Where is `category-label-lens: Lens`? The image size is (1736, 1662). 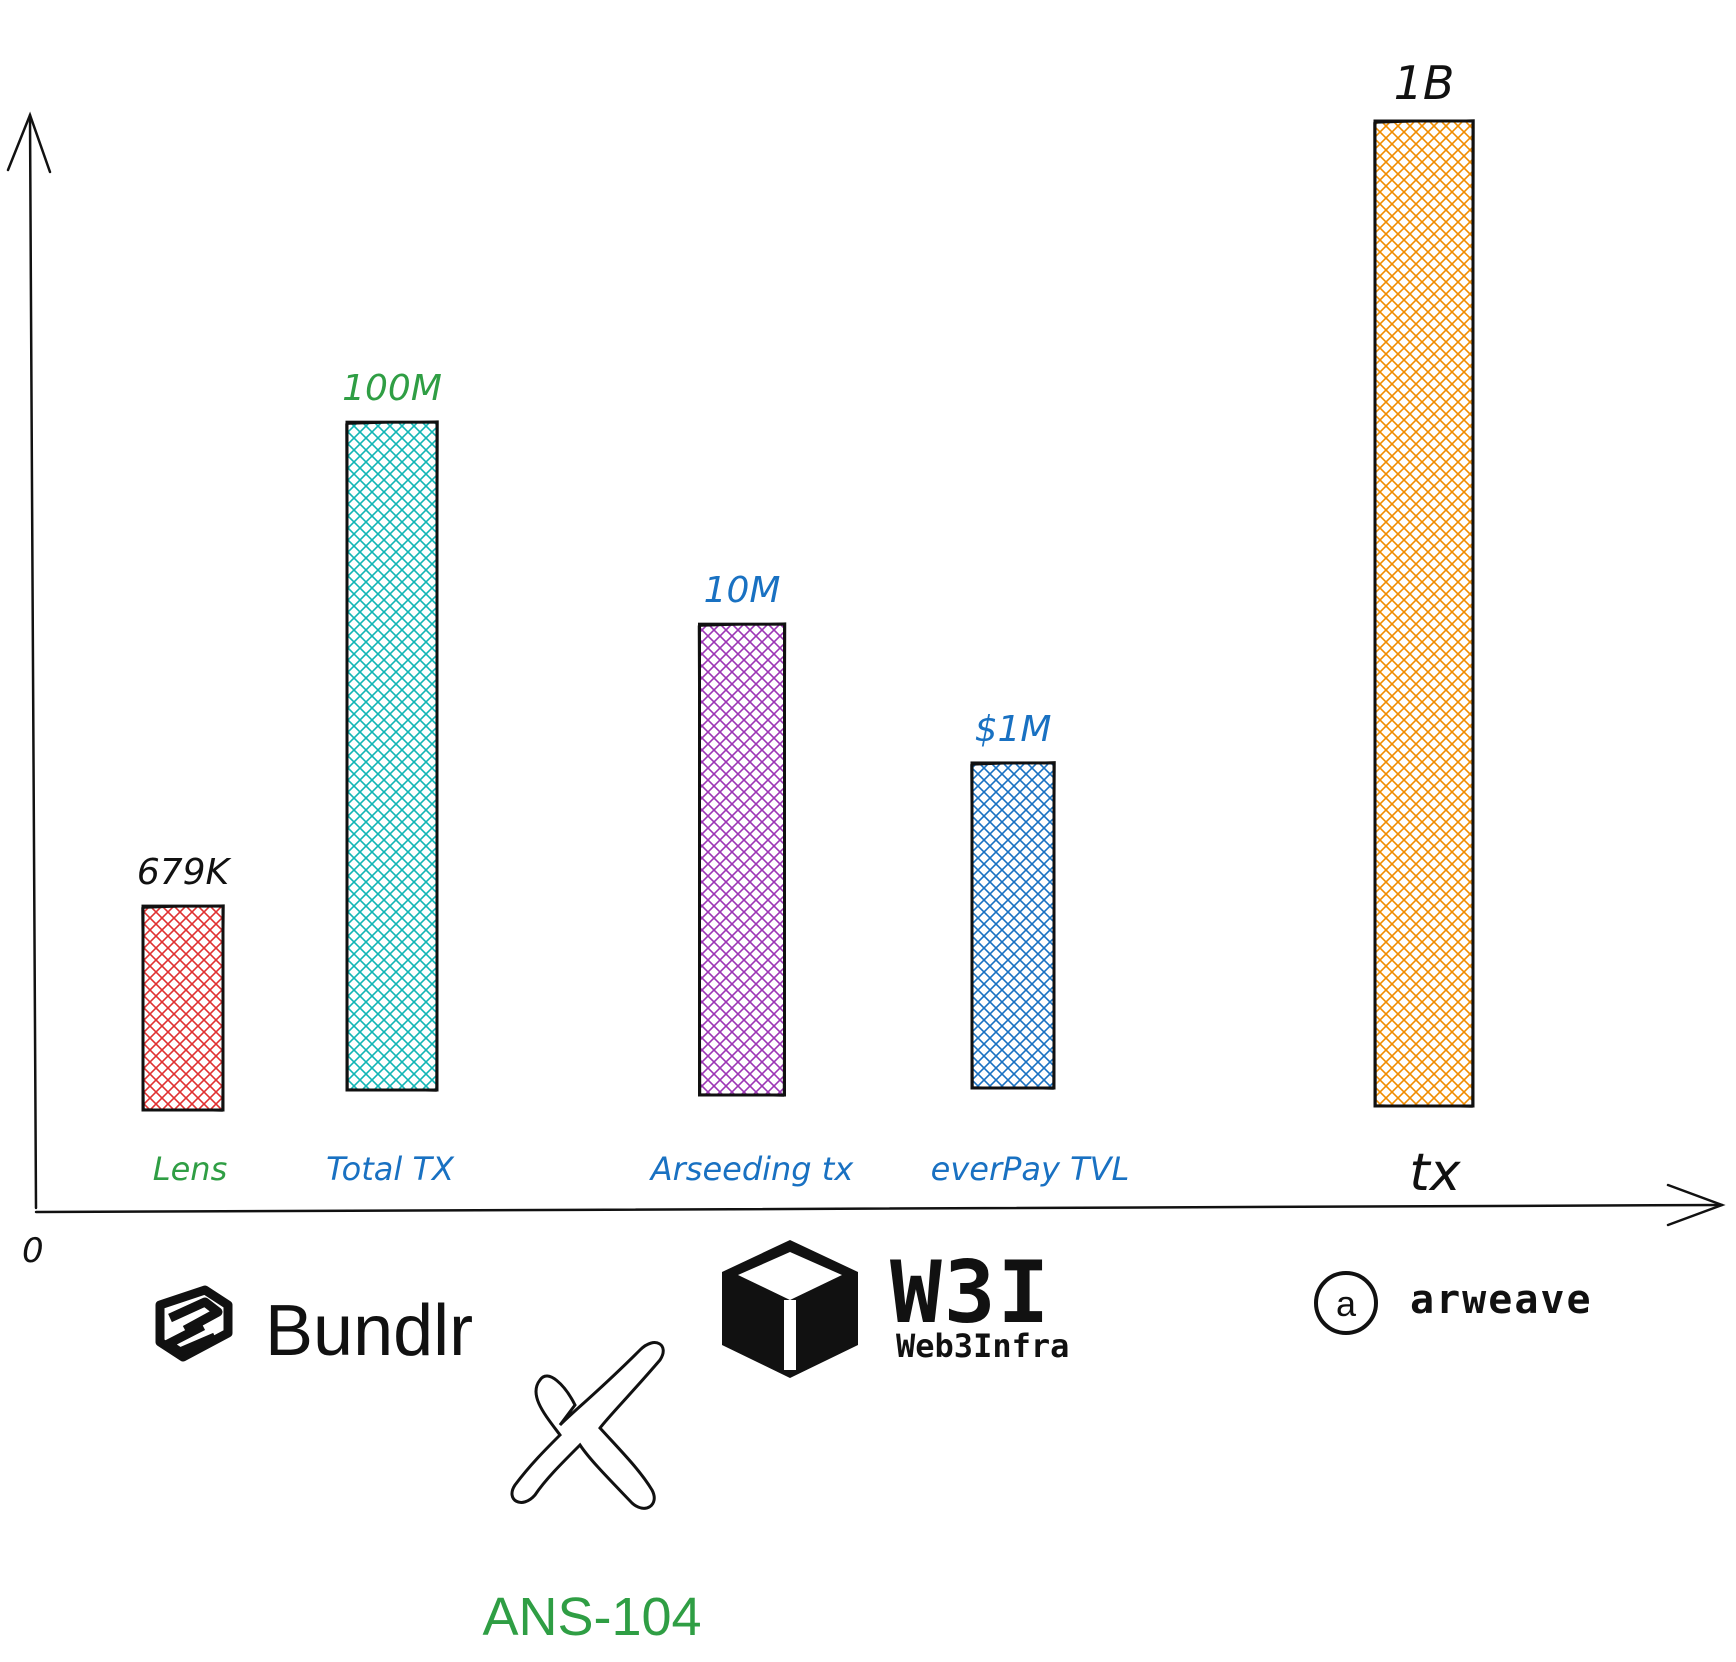
category-label-lens: Lens is located at coordinates (190, 1169).